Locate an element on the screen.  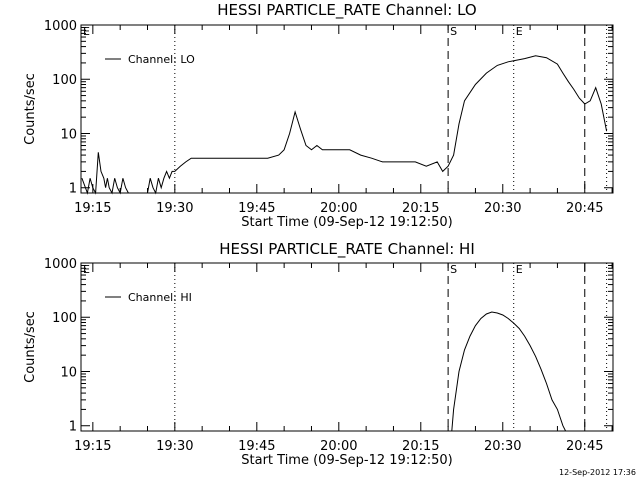
hi-x-tick-label: 20:15 is located at coordinates (420, 446).